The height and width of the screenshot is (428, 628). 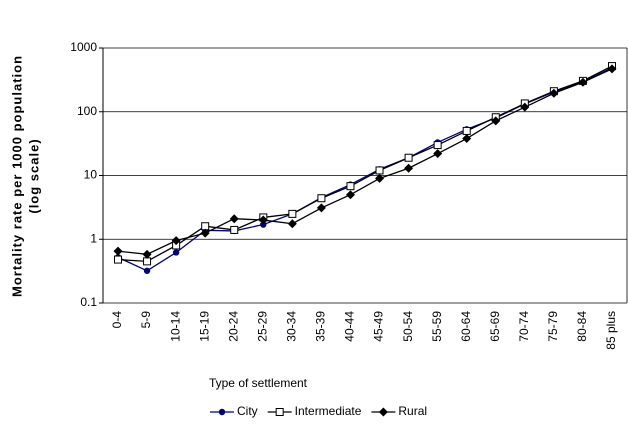 I want to click on x-axis-label: Type of settlement, so click(x=258, y=383).